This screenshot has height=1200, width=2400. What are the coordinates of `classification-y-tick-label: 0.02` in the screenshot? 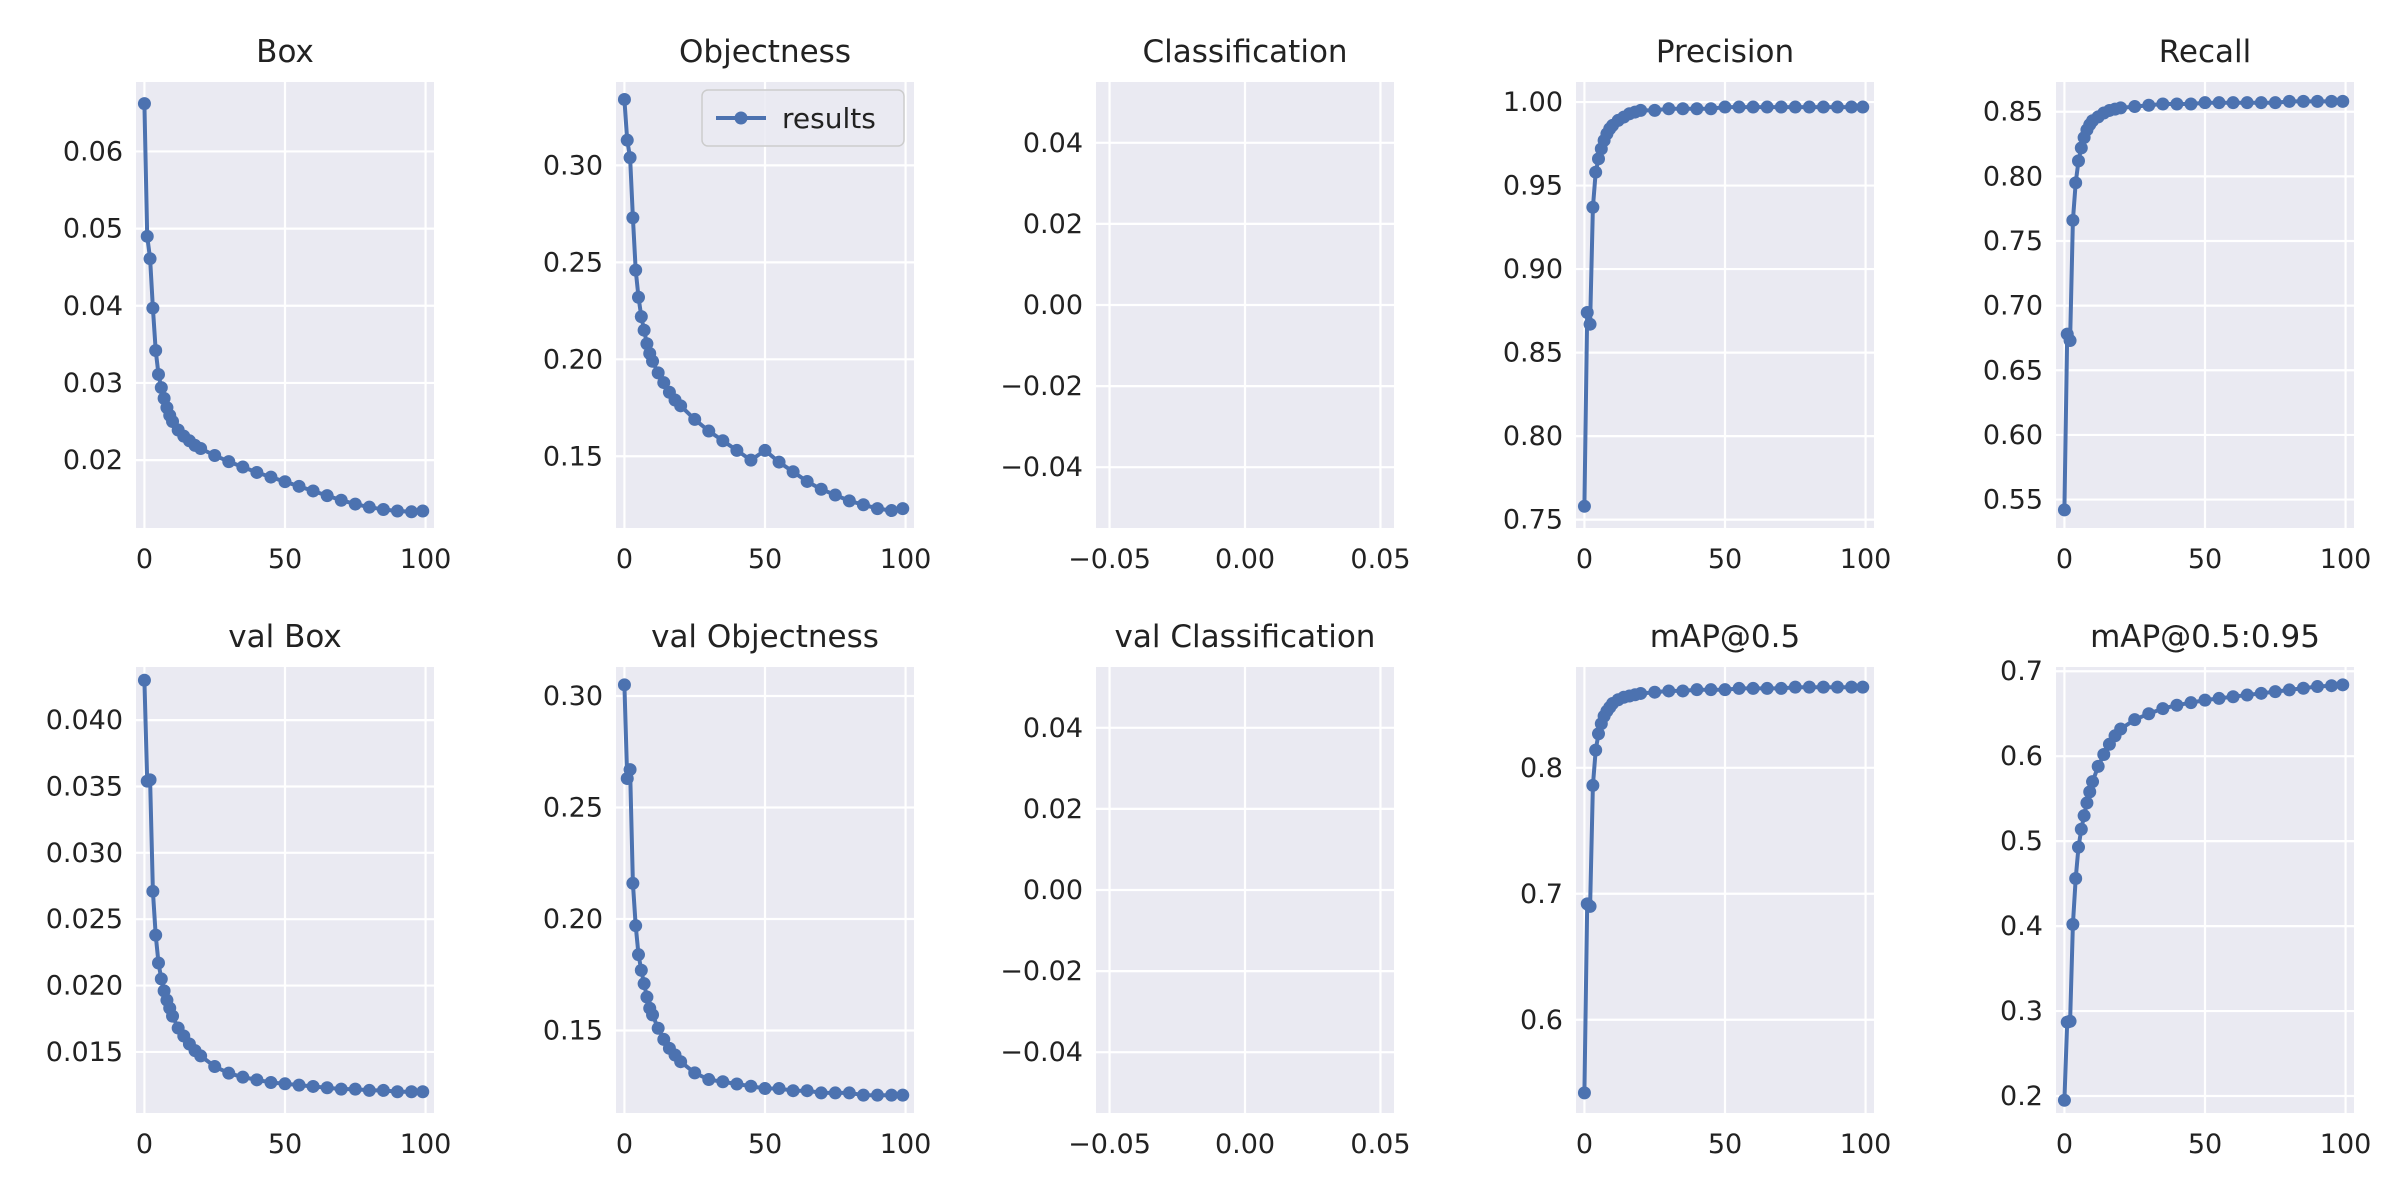 It's located at (1053, 224).